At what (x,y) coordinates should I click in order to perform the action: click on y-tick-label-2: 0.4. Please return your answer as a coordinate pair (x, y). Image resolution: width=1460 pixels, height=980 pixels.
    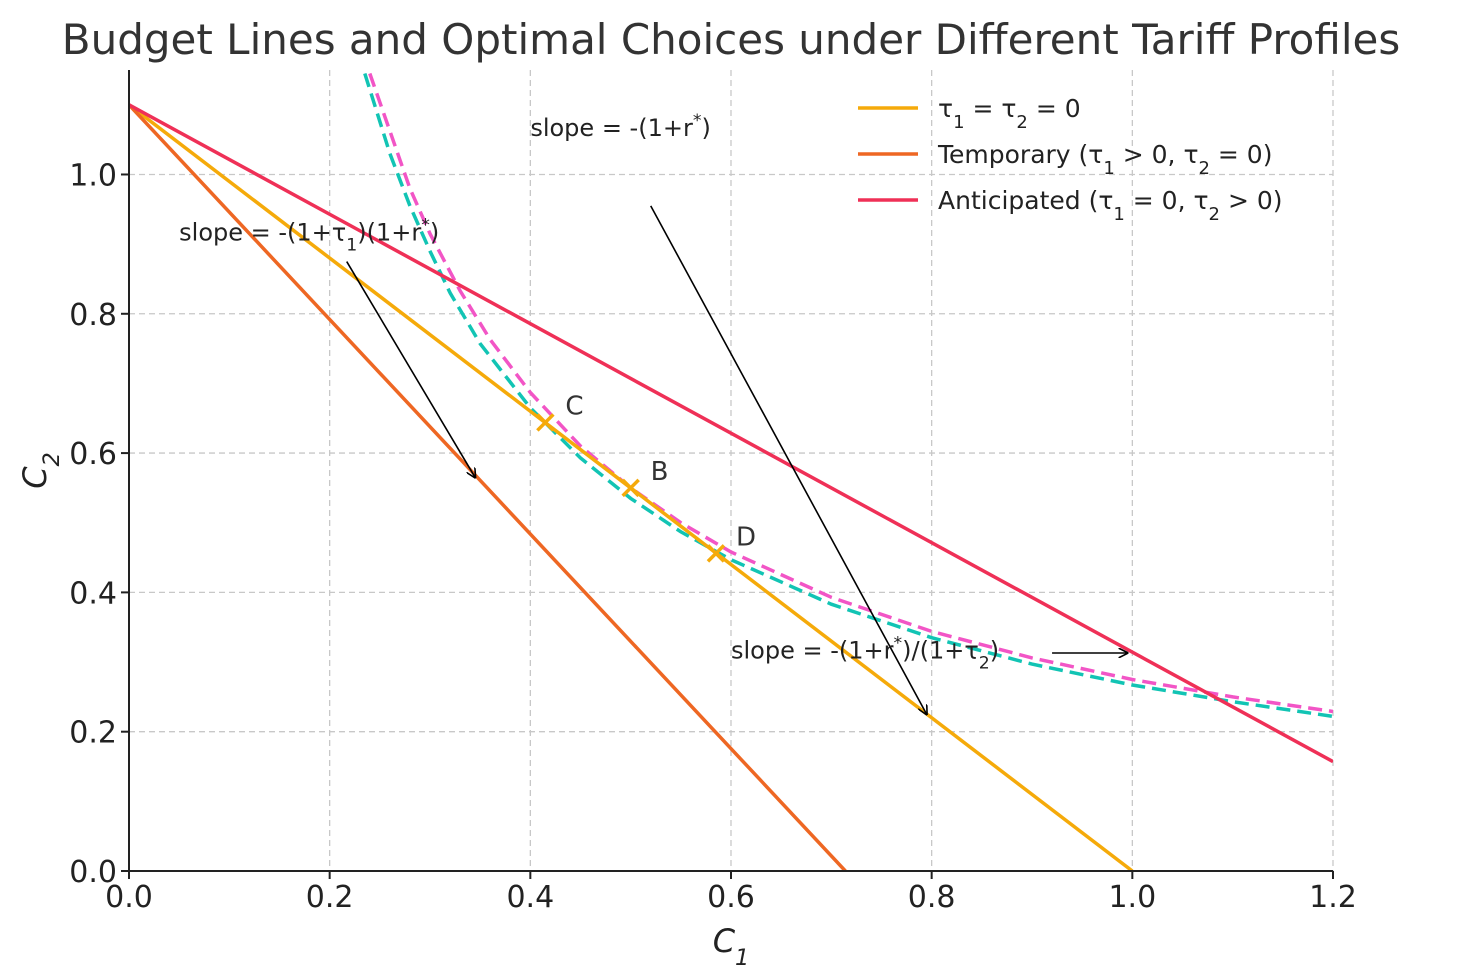
    Looking at the image, I should click on (93, 593).